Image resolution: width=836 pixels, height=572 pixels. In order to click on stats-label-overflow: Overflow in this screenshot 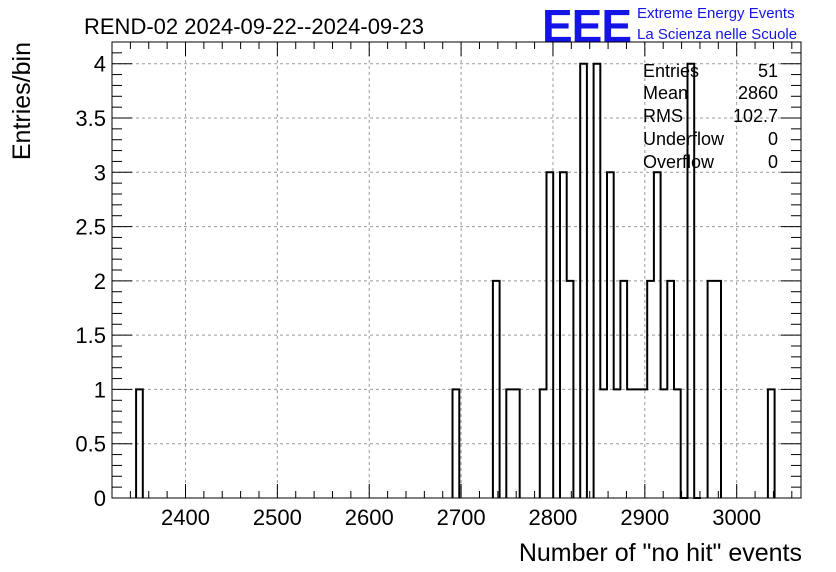, I will do `click(679, 162)`.